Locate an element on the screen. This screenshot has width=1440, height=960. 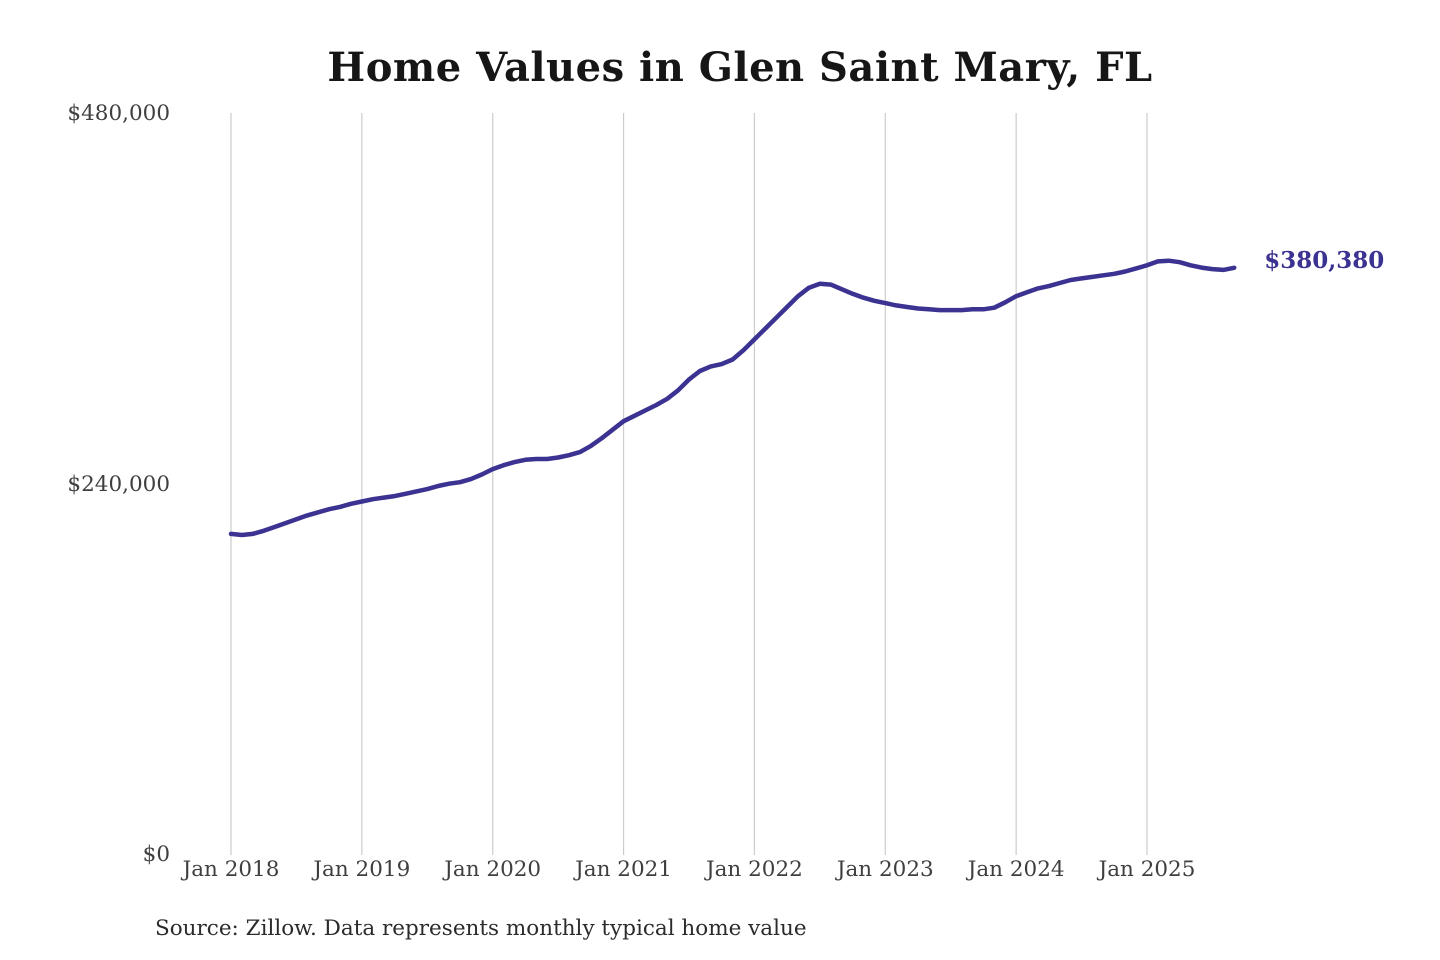
current-value-label: $380,380 is located at coordinates (1324, 260).